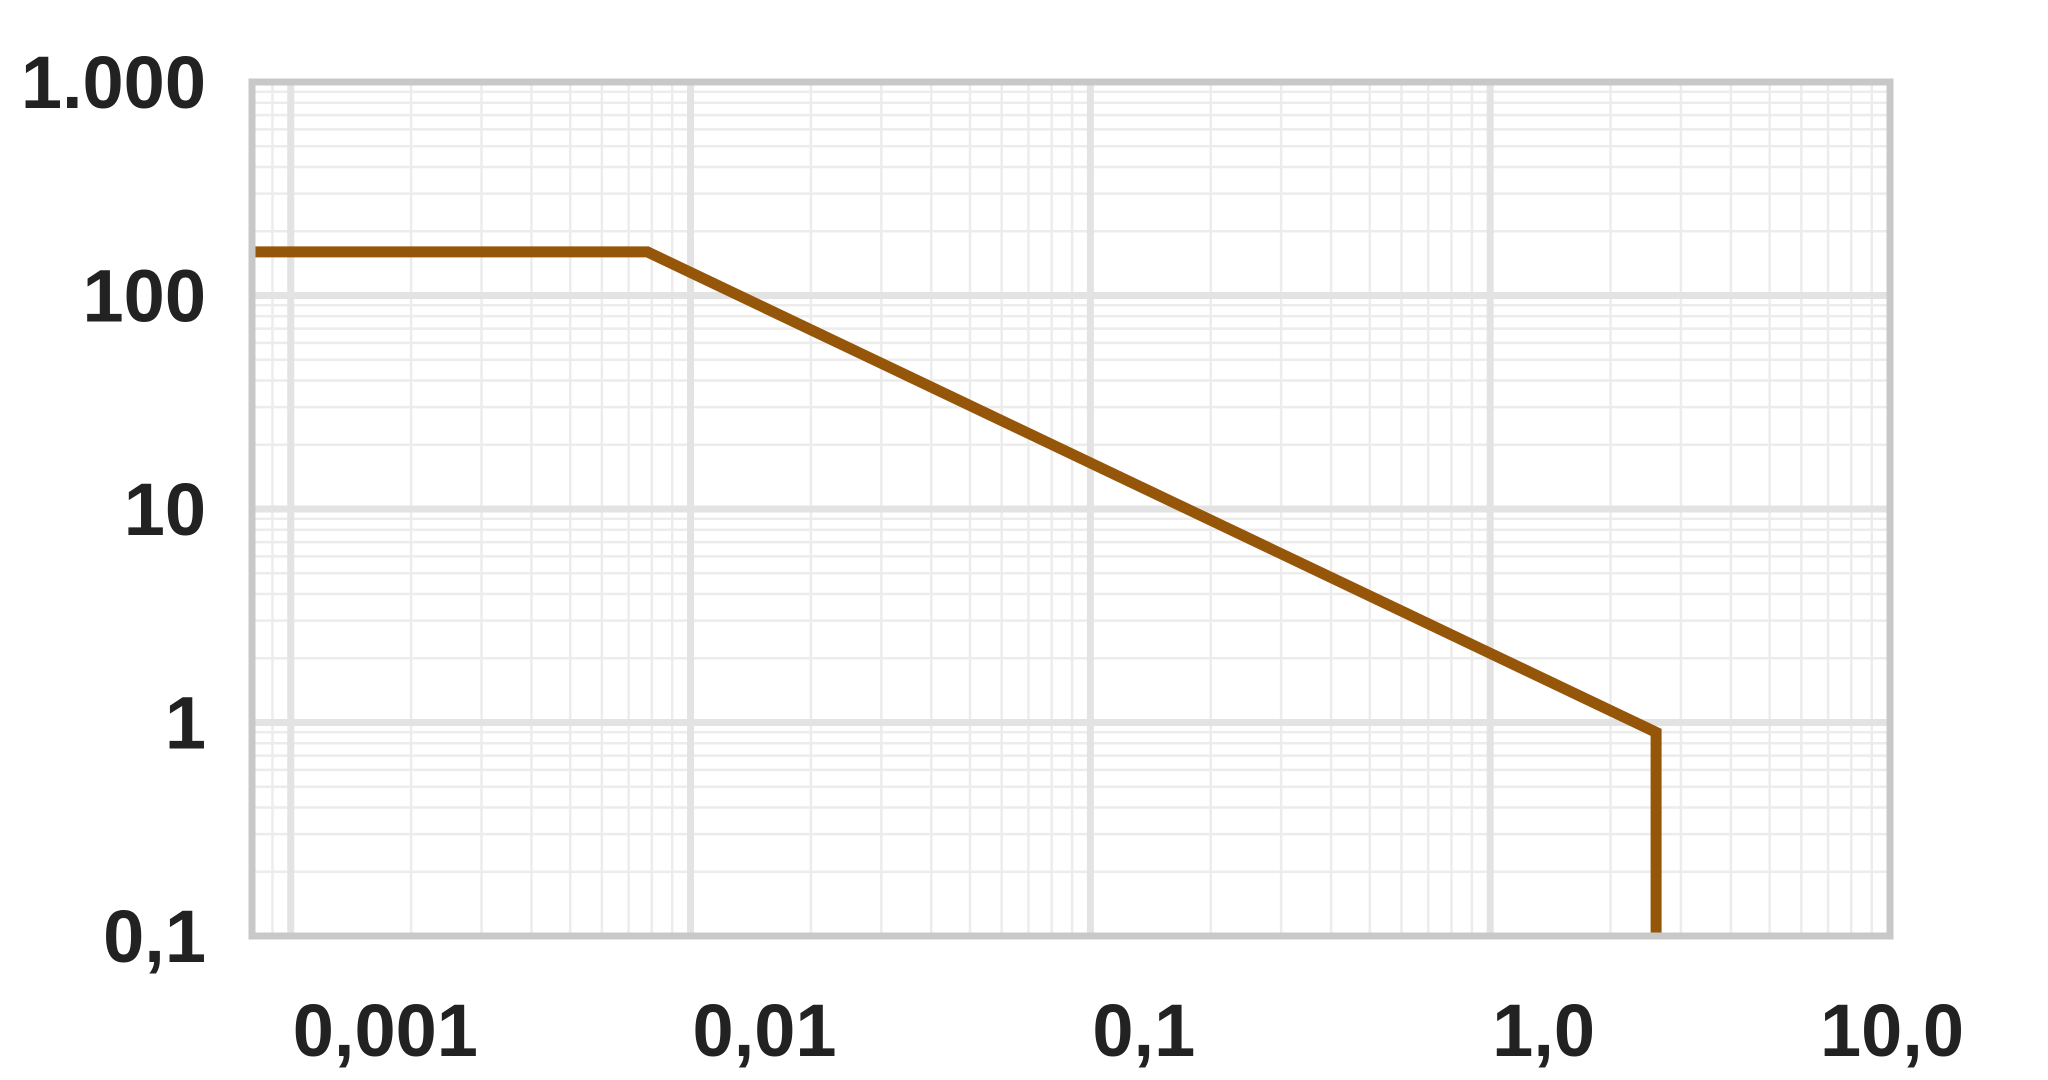 Image resolution: width=2048 pixels, height=1080 pixels. I want to click on y-tick-label: 0,1, so click(154, 936).